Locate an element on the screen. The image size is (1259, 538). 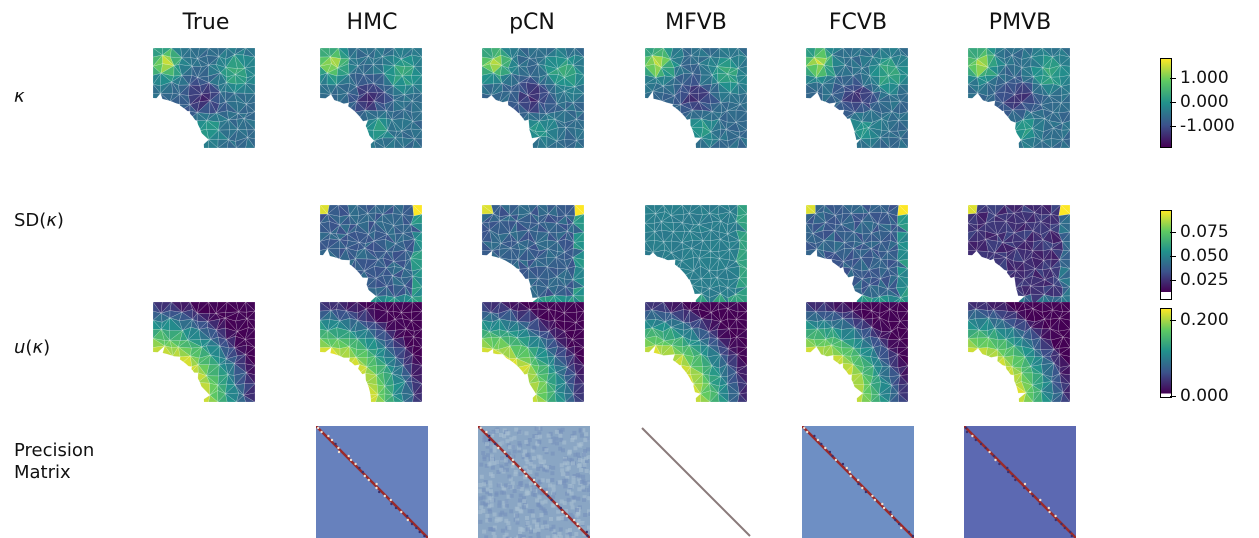
row-label-kappa: κ is located at coordinates (19, 97).